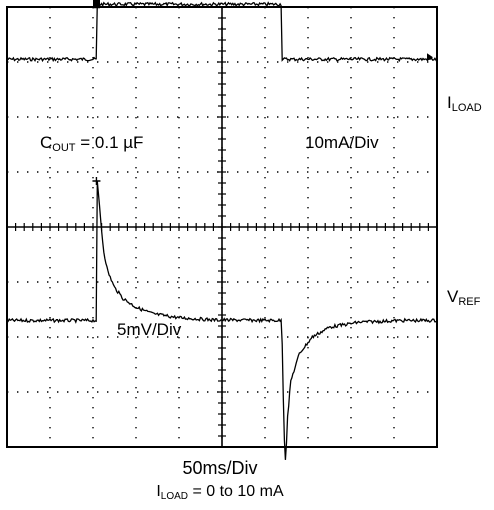 The image size is (494, 510). I want to click on channel-label-vref: VREF, so click(464, 297).